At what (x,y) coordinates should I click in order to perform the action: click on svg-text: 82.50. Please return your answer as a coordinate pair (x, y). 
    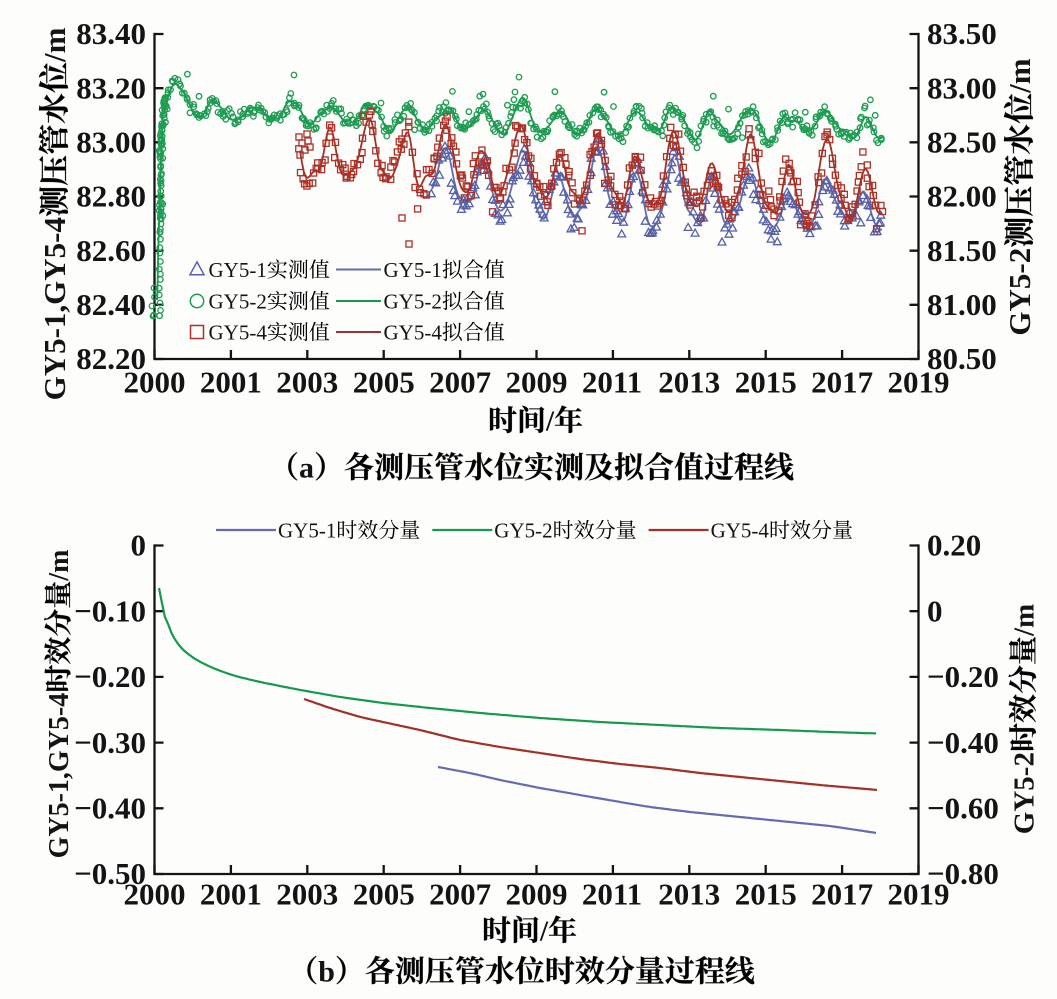
    Looking at the image, I should click on (962, 142).